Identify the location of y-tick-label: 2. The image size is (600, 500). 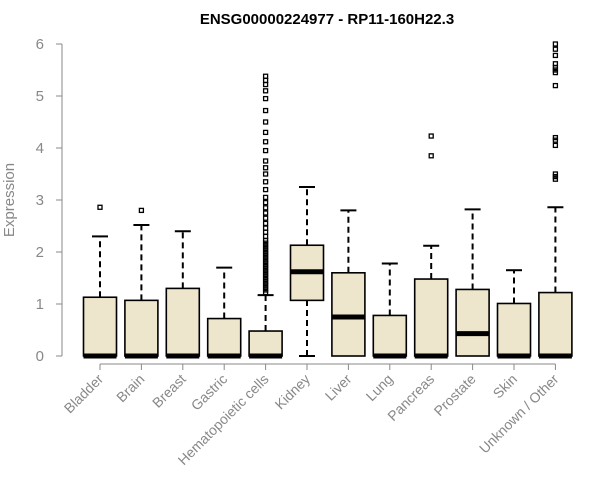
(40, 252).